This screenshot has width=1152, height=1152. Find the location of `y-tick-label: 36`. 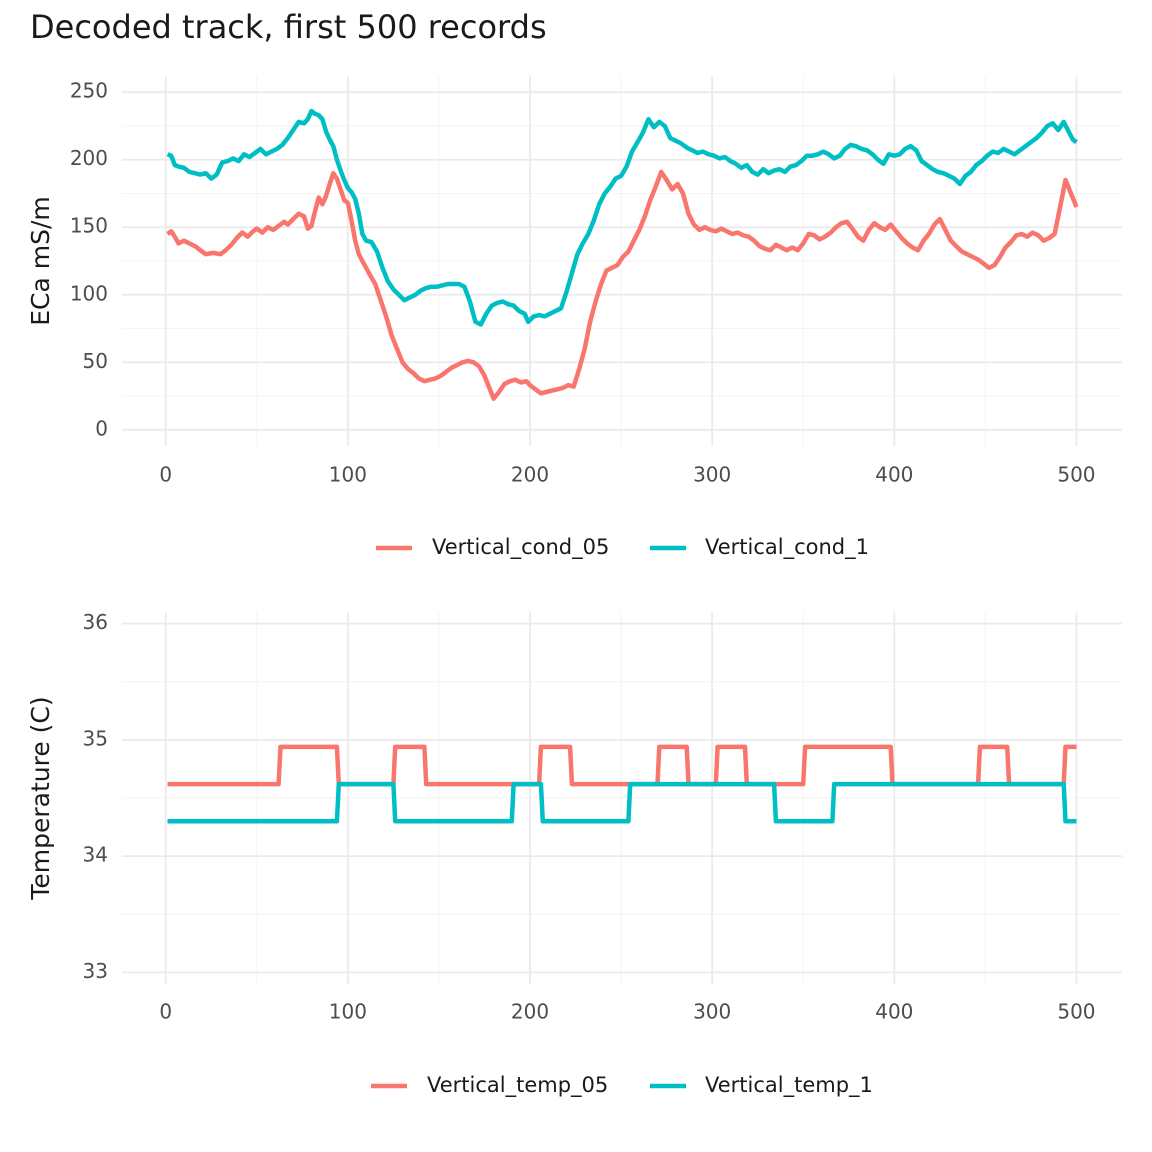

y-tick-label: 36 is located at coordinates (95, 622).